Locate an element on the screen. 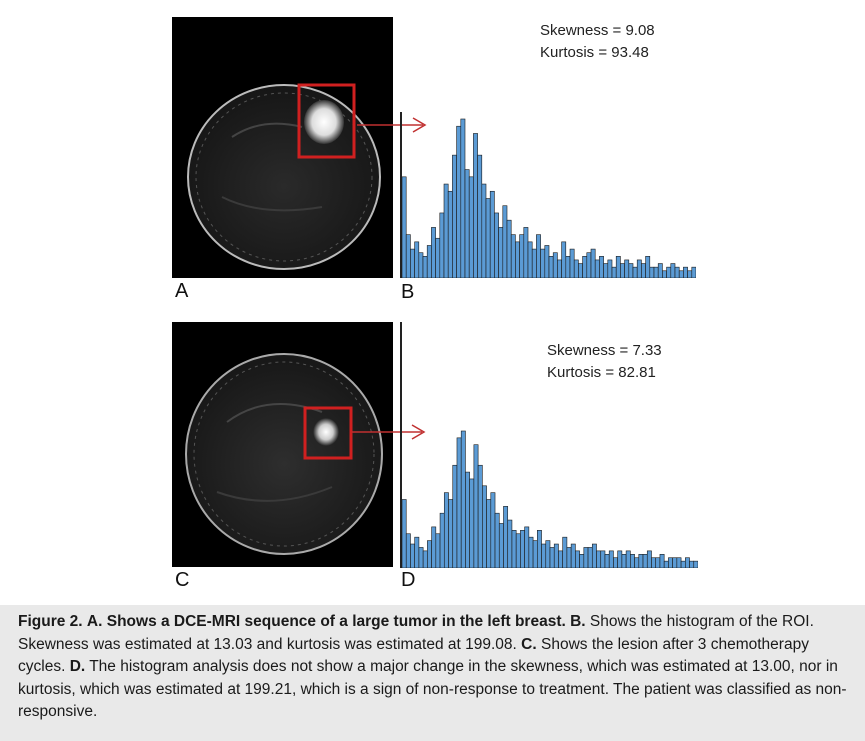  arrow-c-to-d is located at coordinates (389, 432).